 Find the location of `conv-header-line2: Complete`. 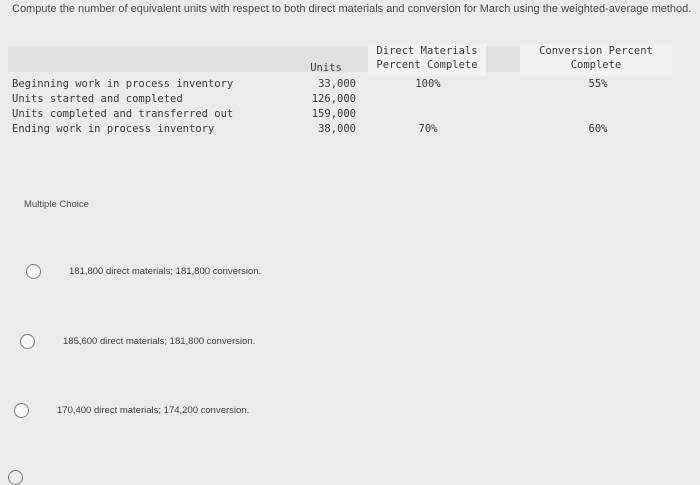

conv-header-line2: Complete is located at coordinates (596, 65).